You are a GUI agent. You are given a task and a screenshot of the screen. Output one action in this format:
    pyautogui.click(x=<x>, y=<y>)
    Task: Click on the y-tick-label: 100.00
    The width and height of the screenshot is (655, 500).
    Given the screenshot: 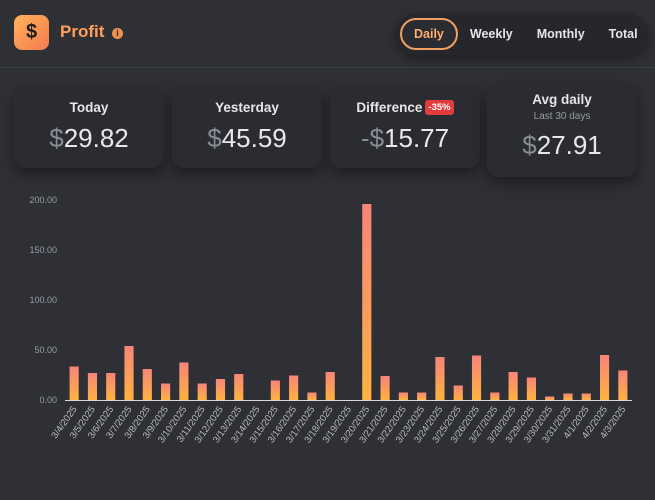 What is the action you would take?
    pyautogui.click(x=43, y=300)
    